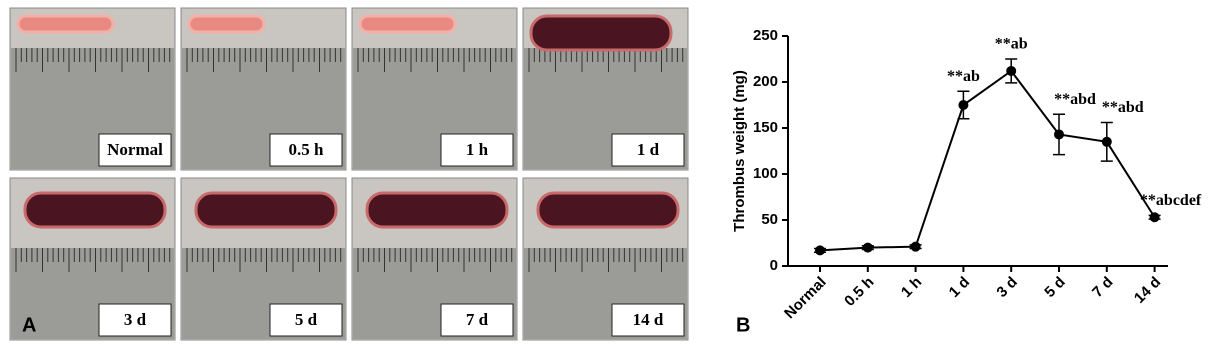 The image size is (1222, 351). What do you see at coordinates (765, 127) in the screenshot?
I see `y-tick-label: 150` at bounding box center [765, 127].